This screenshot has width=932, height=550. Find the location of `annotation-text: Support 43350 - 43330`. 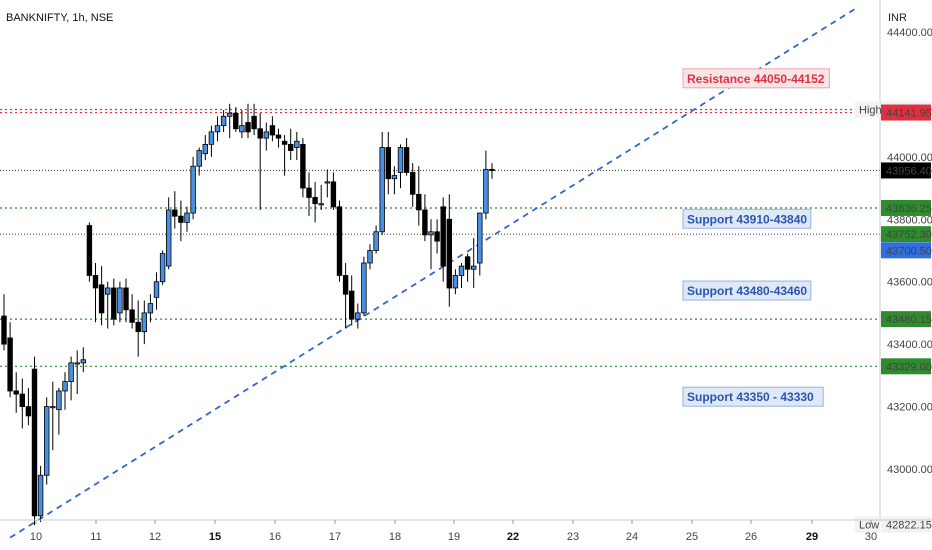

annotation-text: Support 43350 - 43330 is located at coordinates (750, 397).